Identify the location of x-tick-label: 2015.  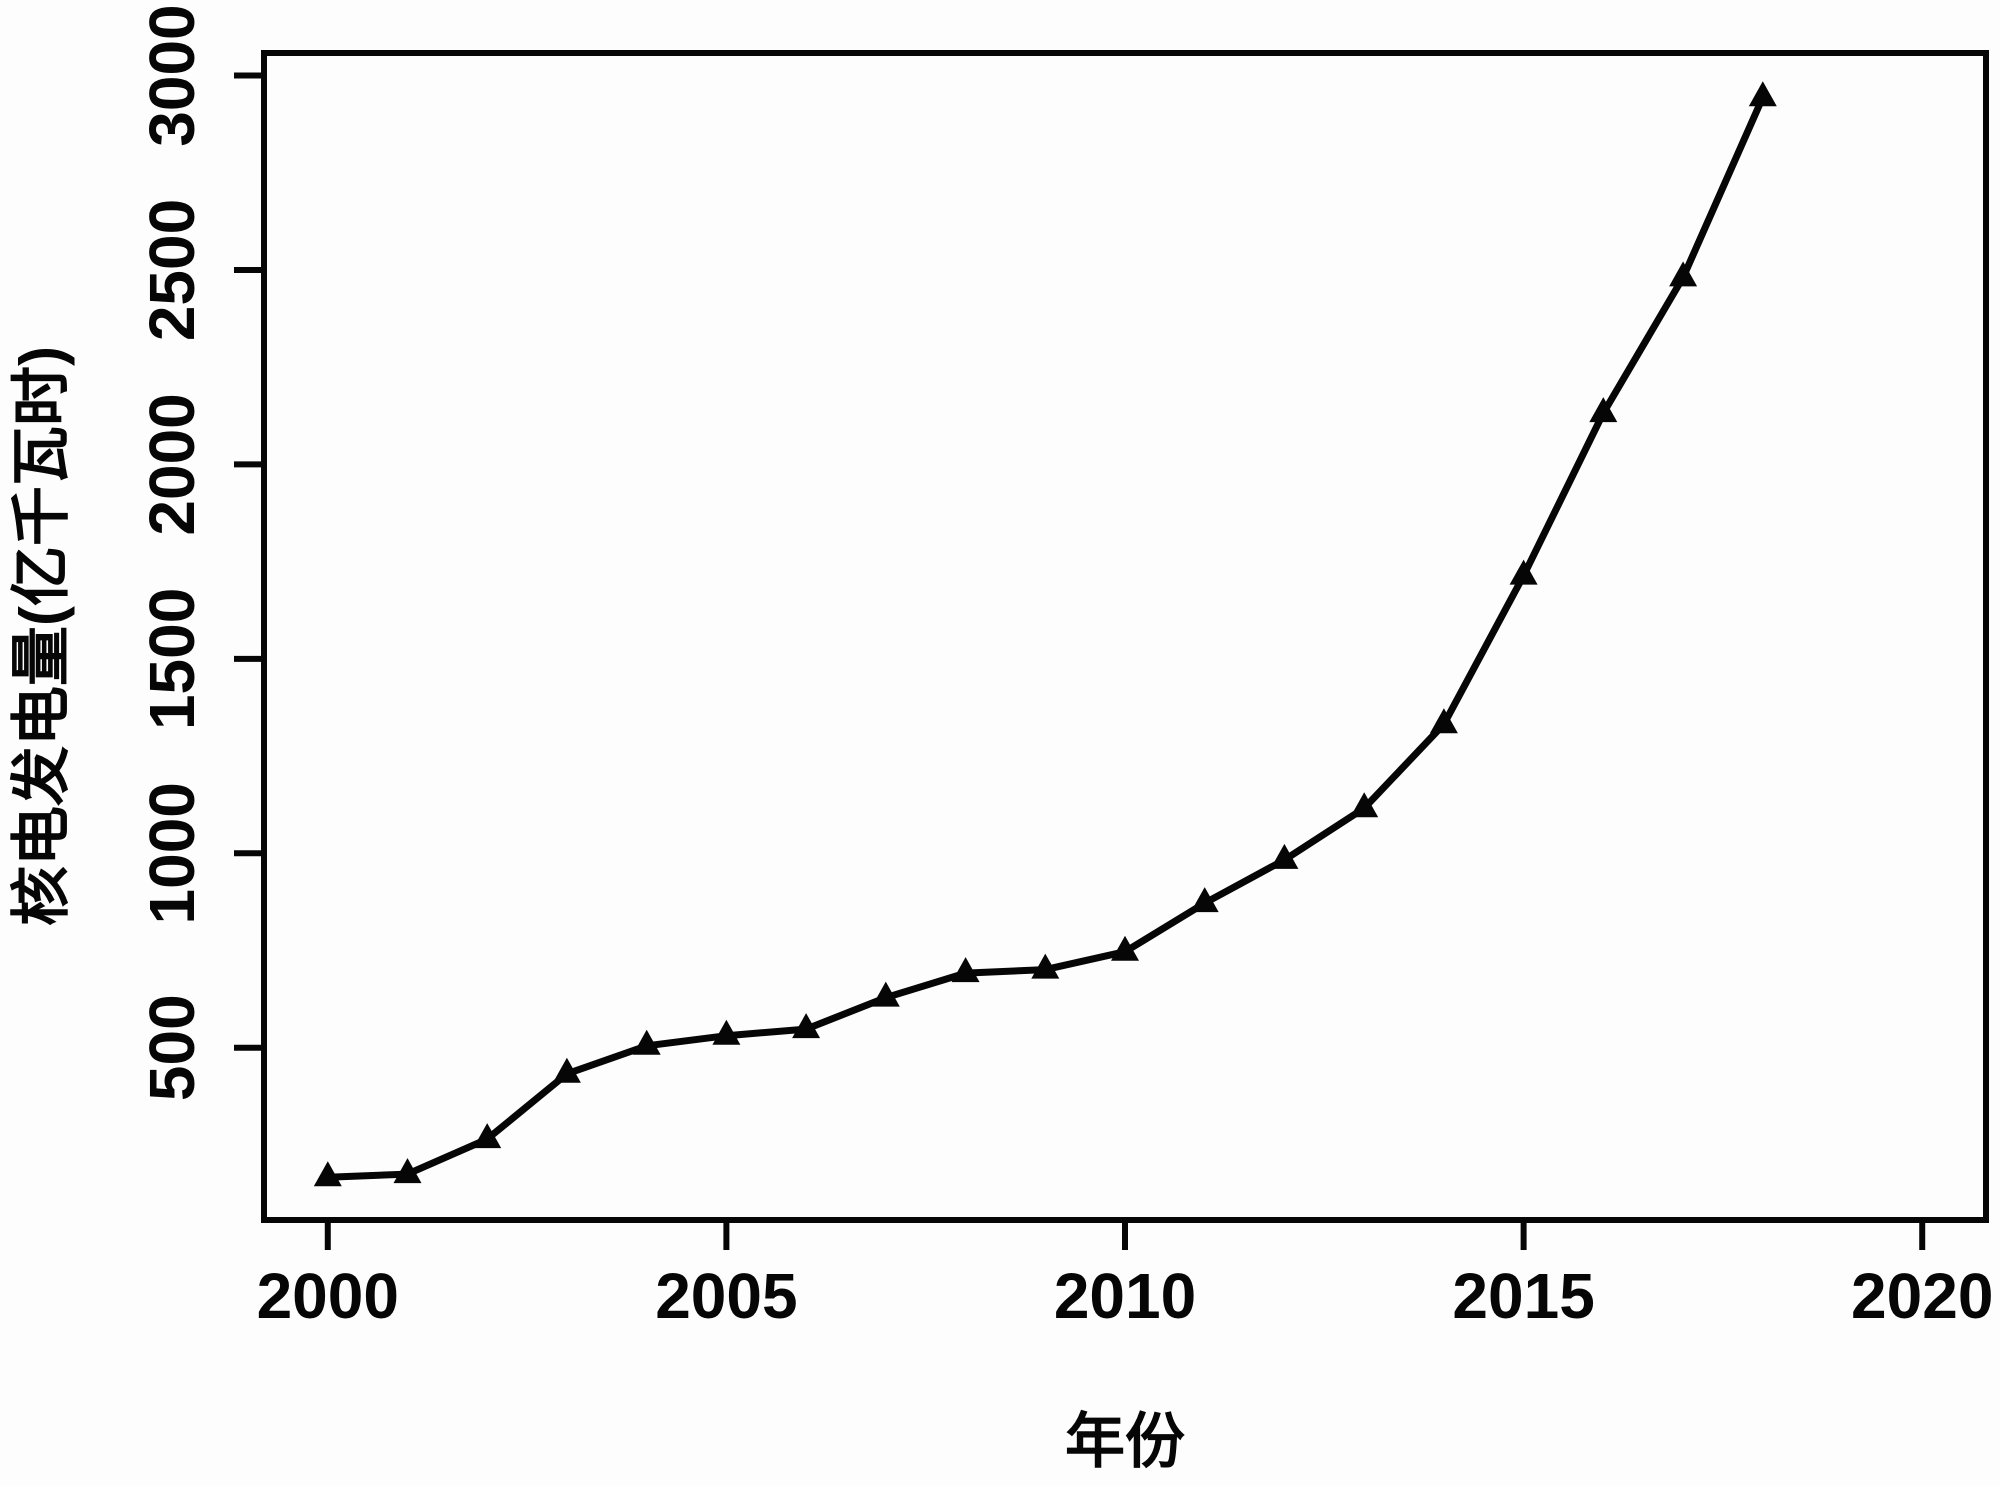
(1523, 1296).